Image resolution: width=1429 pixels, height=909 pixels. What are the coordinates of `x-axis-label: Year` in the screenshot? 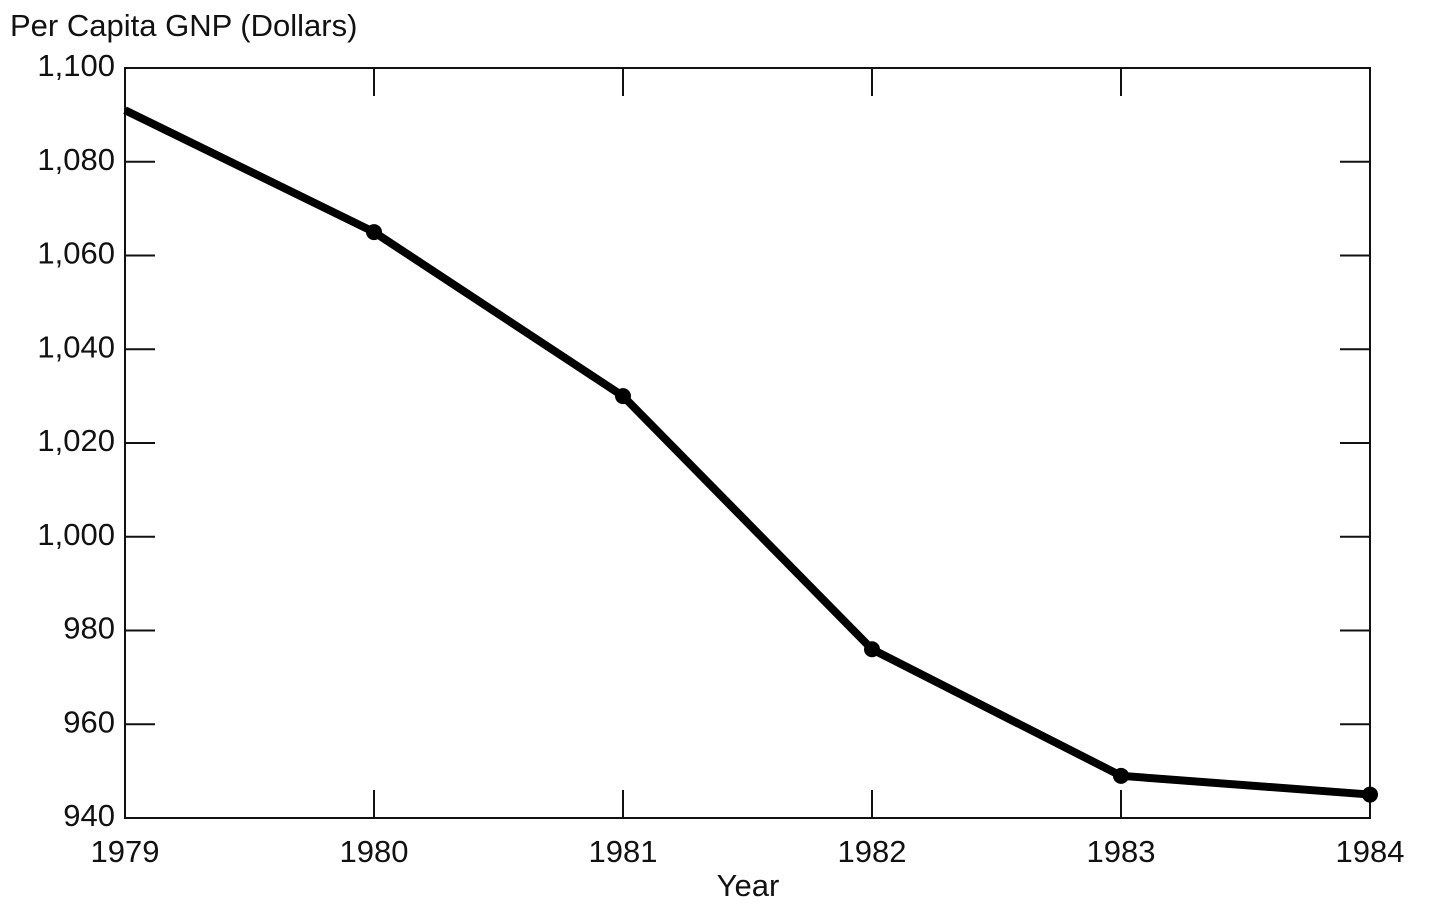 It's located at (748, 885).